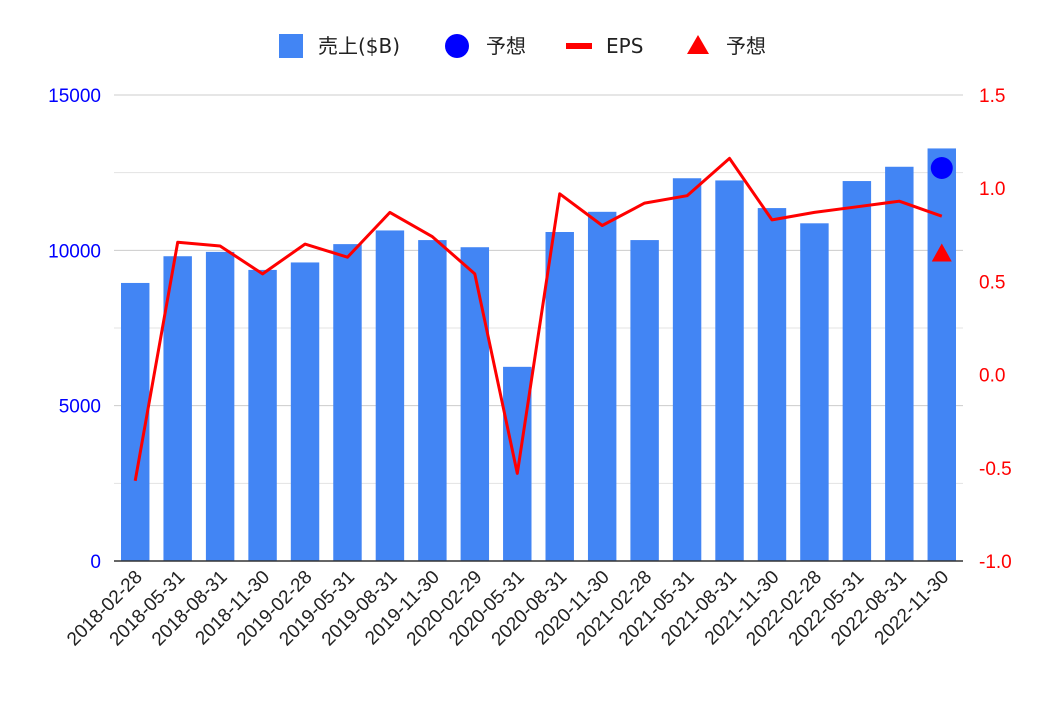 This screenshot has width=1054, height=704. I want to click on left-axis-tick-label: 15000, so click(74, 96).